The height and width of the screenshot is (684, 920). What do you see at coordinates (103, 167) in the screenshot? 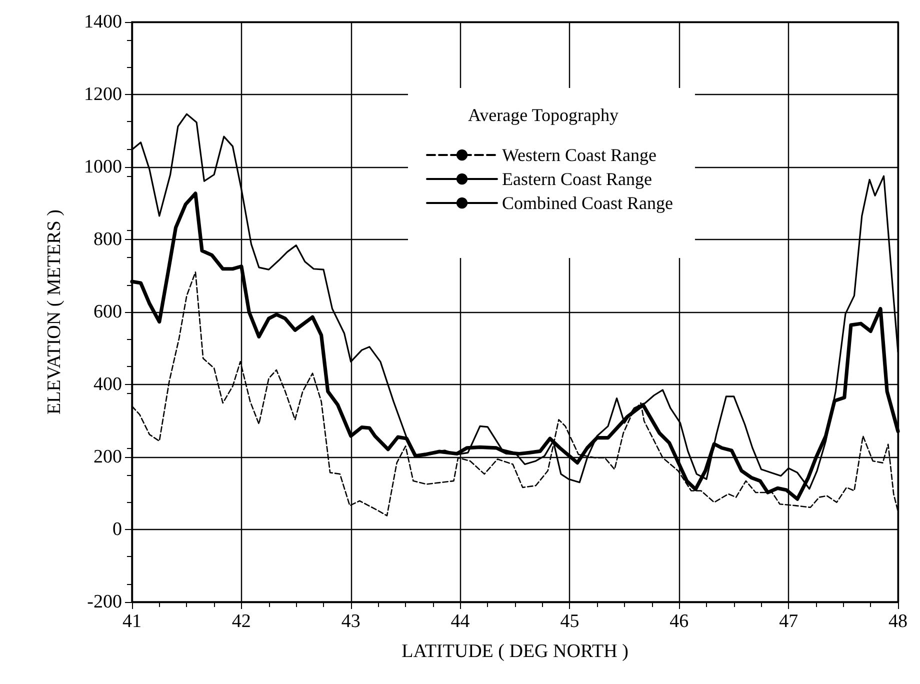
I see `y-tick-label: 1000` at bounding box center [103, 167].